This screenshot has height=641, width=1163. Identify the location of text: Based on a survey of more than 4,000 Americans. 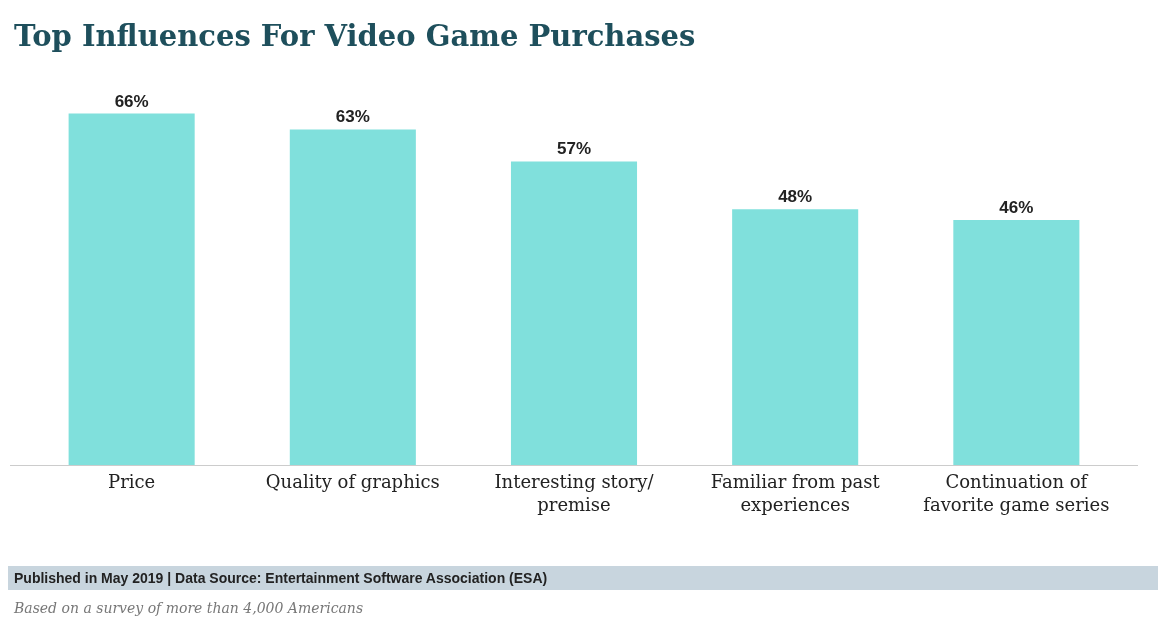
(189, 608).